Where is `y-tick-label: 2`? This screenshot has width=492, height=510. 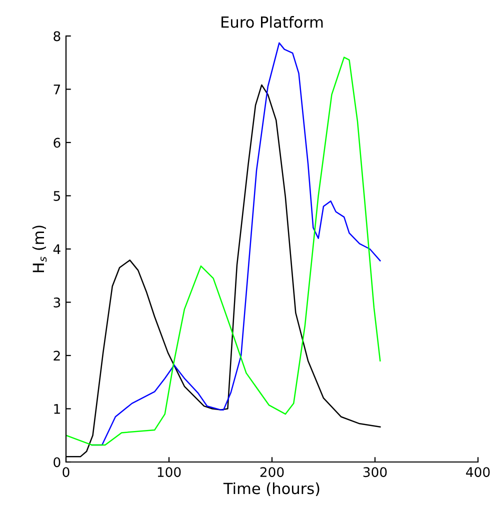 y-tick-label: 2 is located at coordinates (57, 355).